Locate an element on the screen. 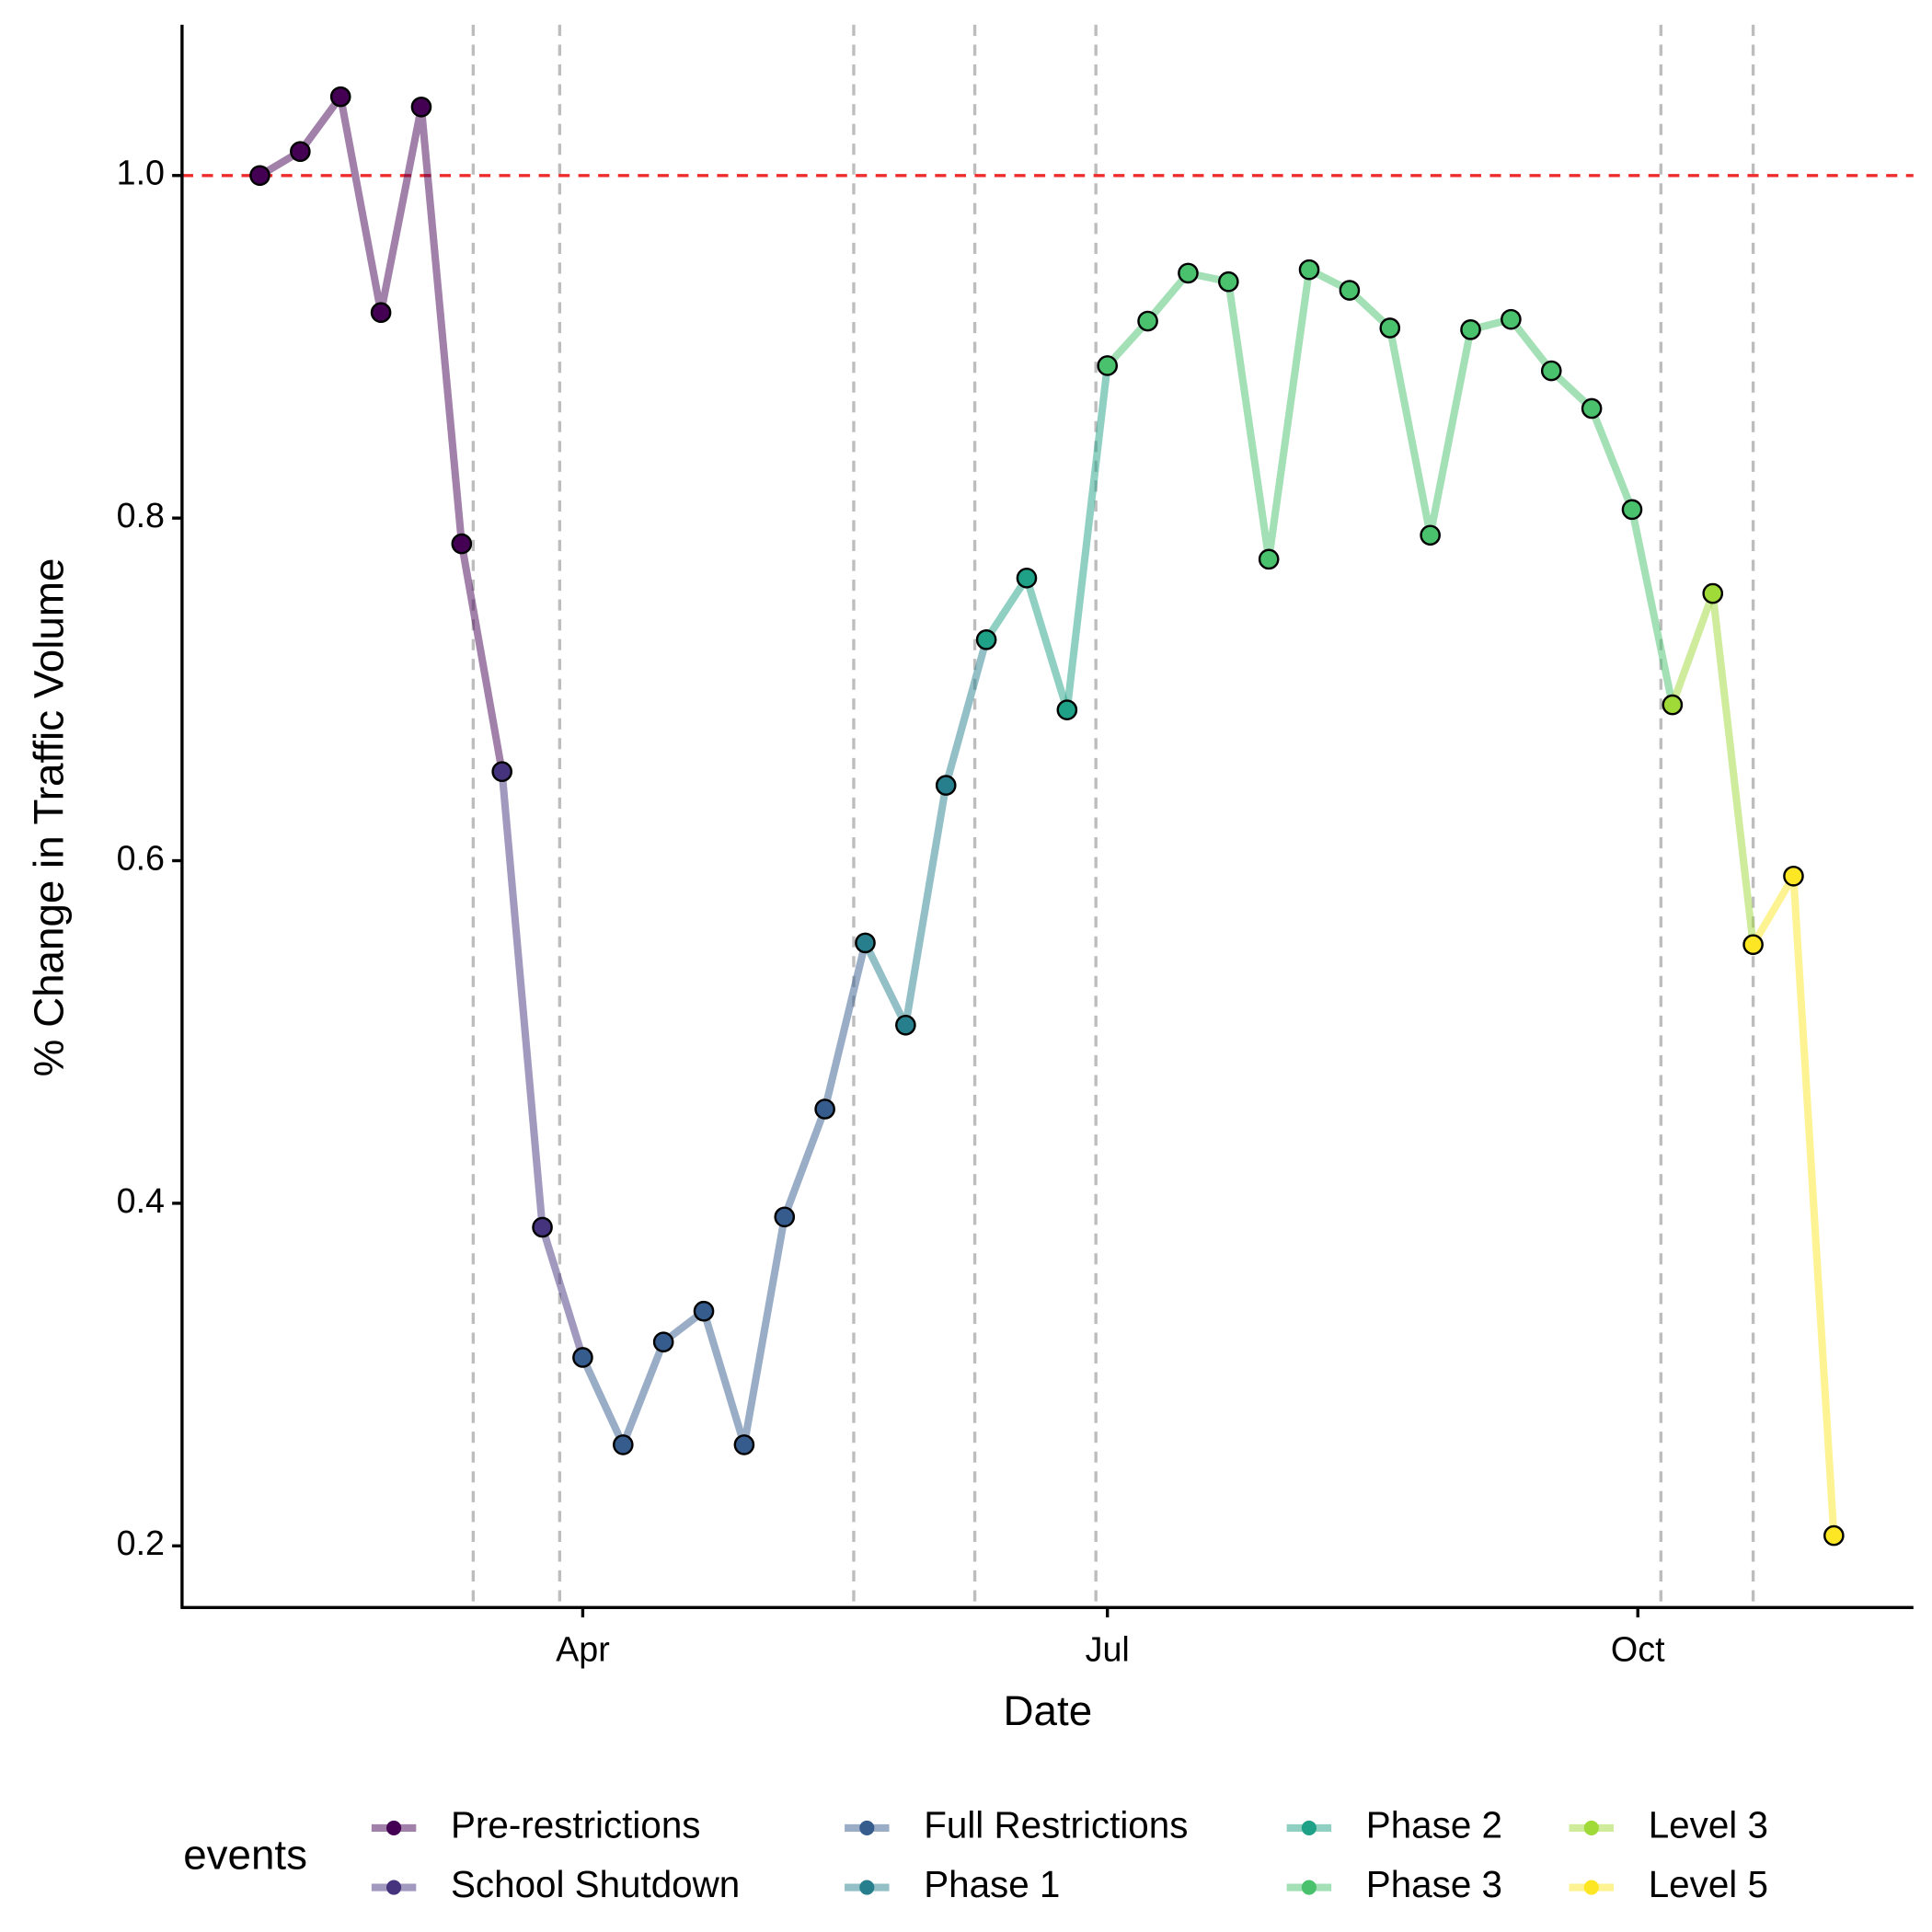 The width and height of the screenshot is (1932, 1932). legend-label: Pre-restrictions is located at coordinates (575, 1825).